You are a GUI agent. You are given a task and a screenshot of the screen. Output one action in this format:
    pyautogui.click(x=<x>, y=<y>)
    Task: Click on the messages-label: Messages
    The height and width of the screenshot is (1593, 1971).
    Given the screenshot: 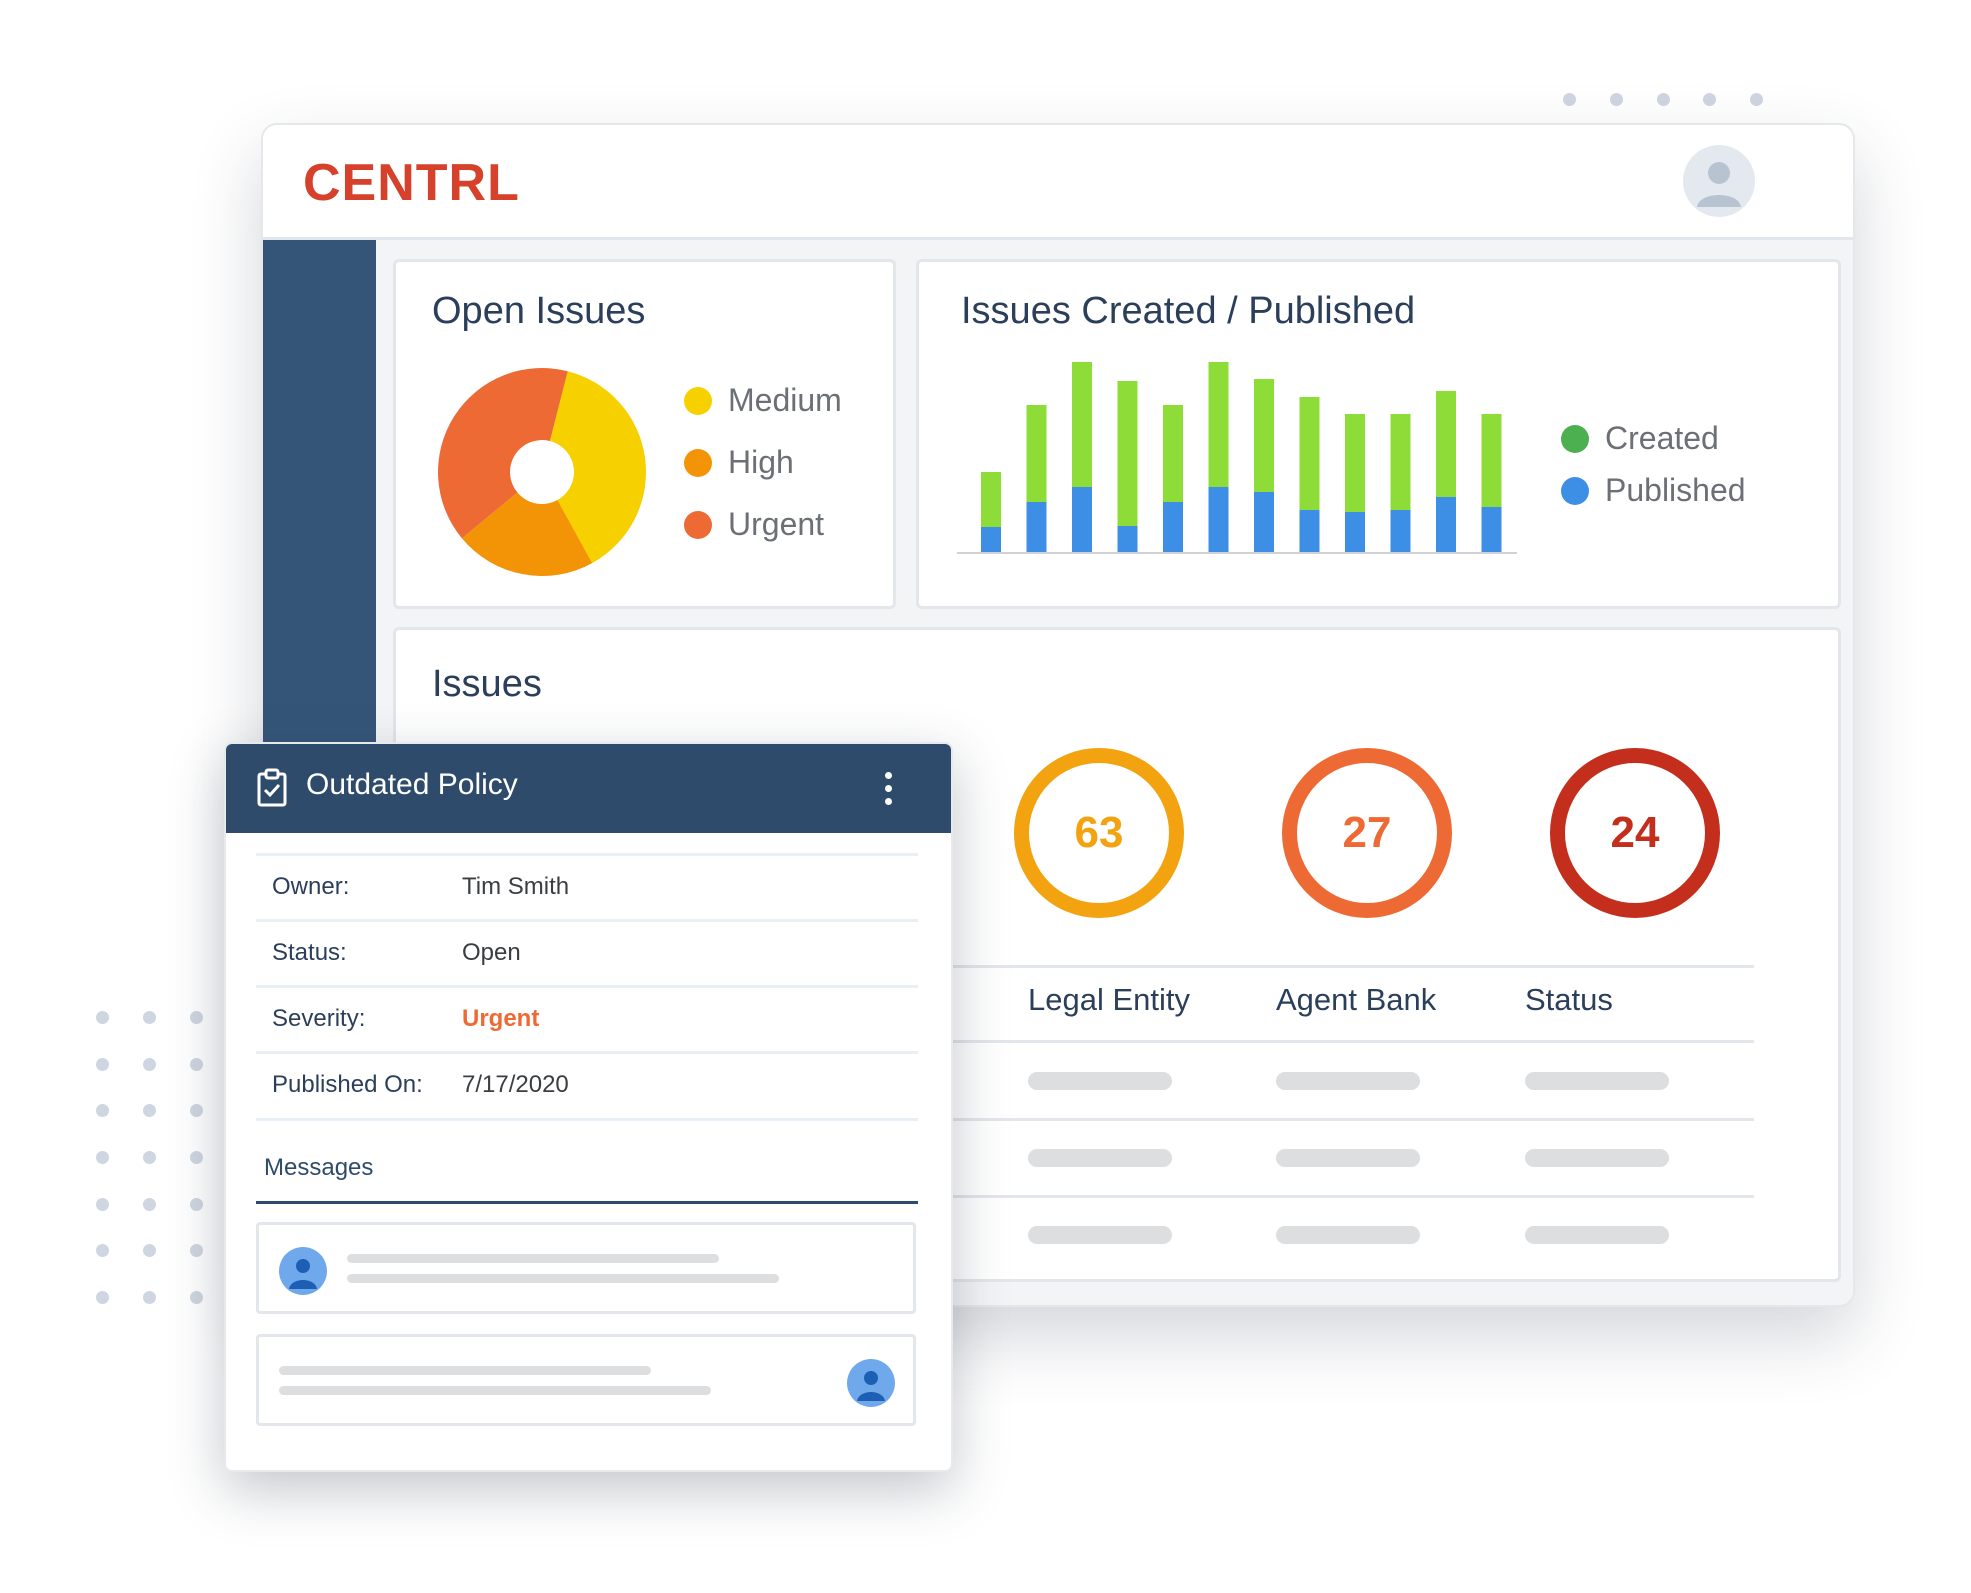 What is the action you would take?
    pyautogui.click(x=319, y=1167)
    